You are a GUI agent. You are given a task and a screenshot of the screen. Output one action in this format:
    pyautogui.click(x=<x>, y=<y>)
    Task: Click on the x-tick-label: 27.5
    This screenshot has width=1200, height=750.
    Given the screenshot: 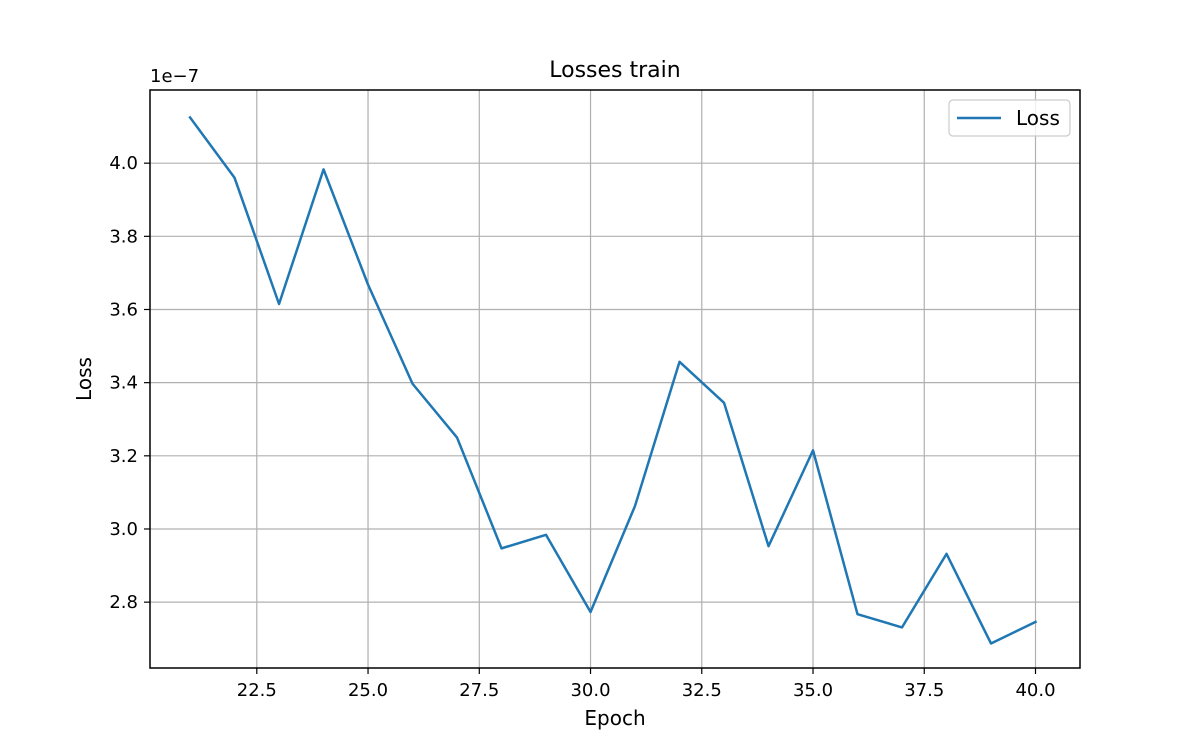 What is the action you would take?
    pyautogui.click(x=479, y=690)
    